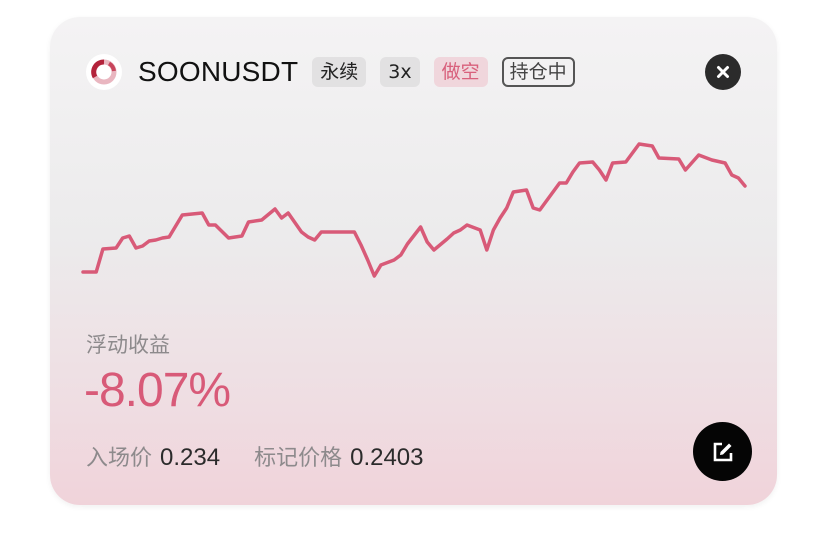  I want to click on entry-price-value: 0.234, so click(190, 457).